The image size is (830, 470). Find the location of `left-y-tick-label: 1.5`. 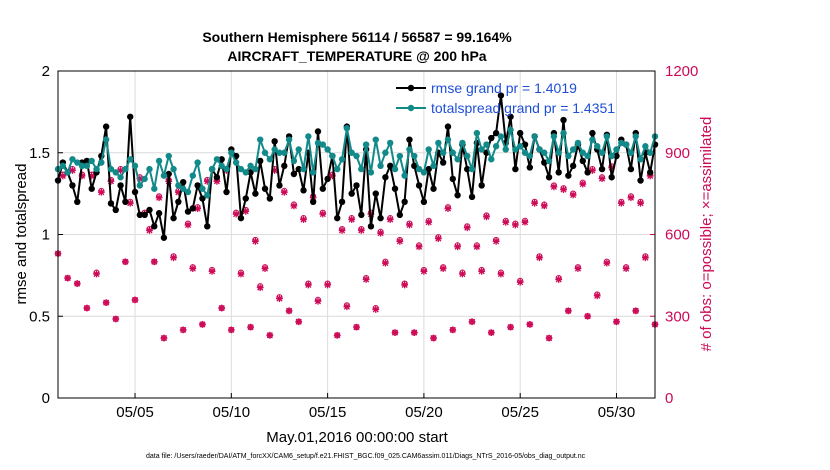

left-y-tick-label: 1.5 is located at coordinates (39, 153).